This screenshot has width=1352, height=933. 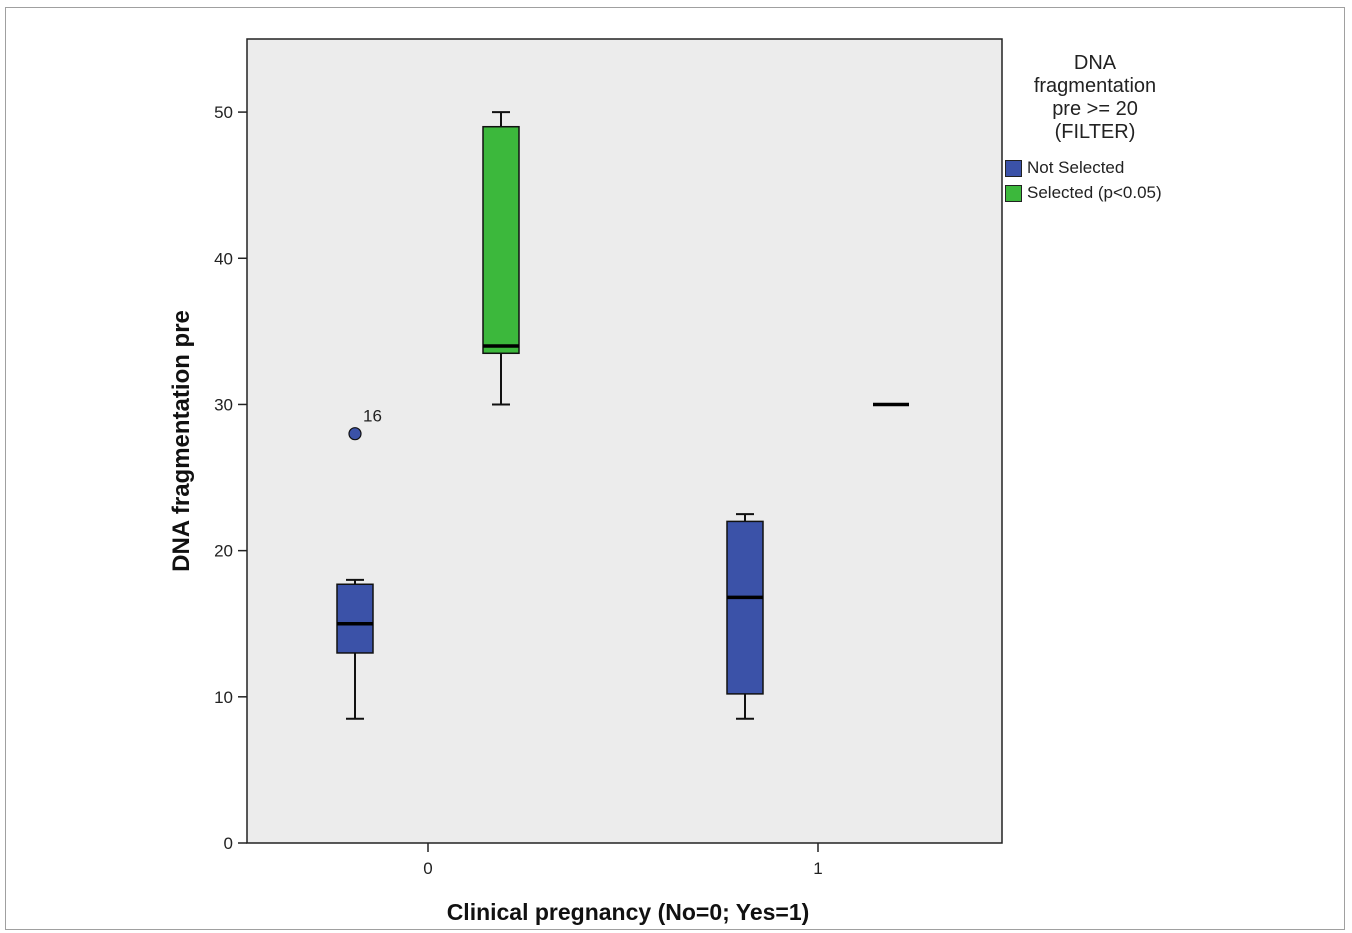 I want to click on y-tick-label: 40, so click(x=223, y=258).